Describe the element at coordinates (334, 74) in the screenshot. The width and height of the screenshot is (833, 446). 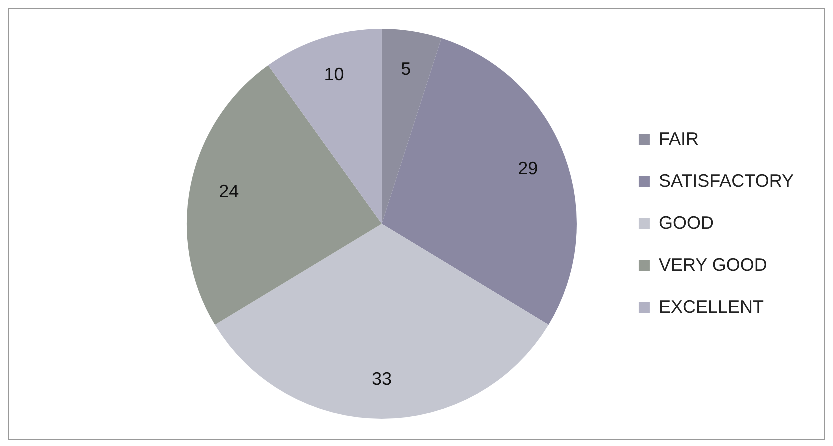
I see `data-label: 10` at that location.